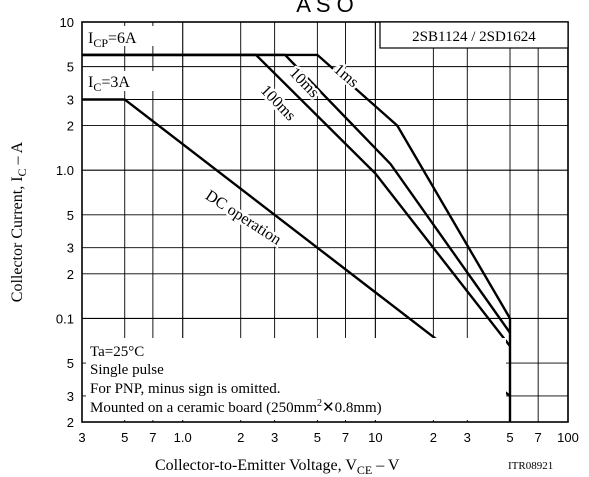 The image size is (589, 477). Describe the element at coordinates (328, 437) in the screenshot. I see `x-tick-labels: 3 5 7 1.0 2 3 5 7 10 2 3 5 7 100` at that location.